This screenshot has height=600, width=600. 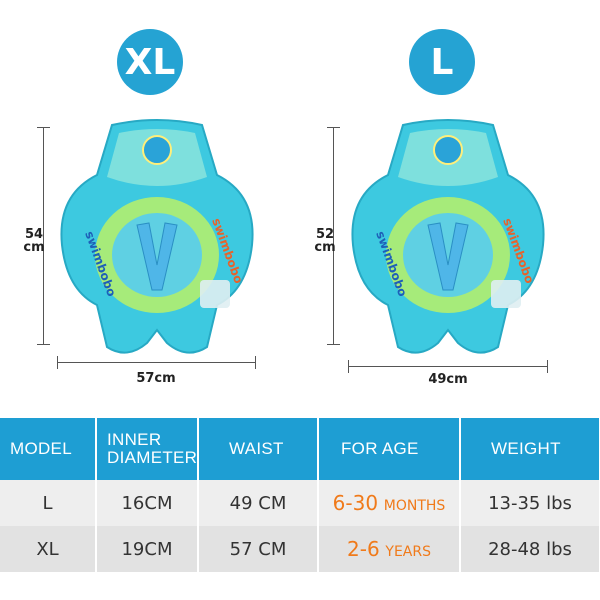 I want to click on baby-swim-float-xl-image: swimbobo swimbobo, so click(x=157, y=236).